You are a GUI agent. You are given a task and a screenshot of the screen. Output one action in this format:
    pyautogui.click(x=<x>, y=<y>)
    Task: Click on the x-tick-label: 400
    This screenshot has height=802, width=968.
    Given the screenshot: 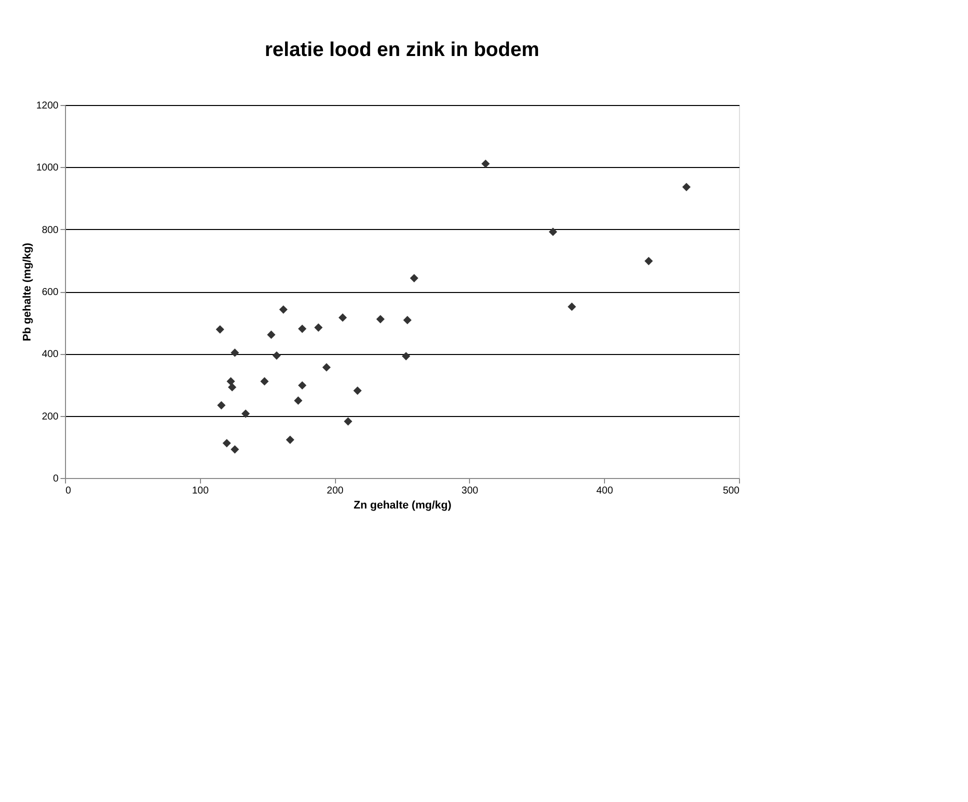 What is the action you would take?
    pyautogui.click(x=605, y=491)
    